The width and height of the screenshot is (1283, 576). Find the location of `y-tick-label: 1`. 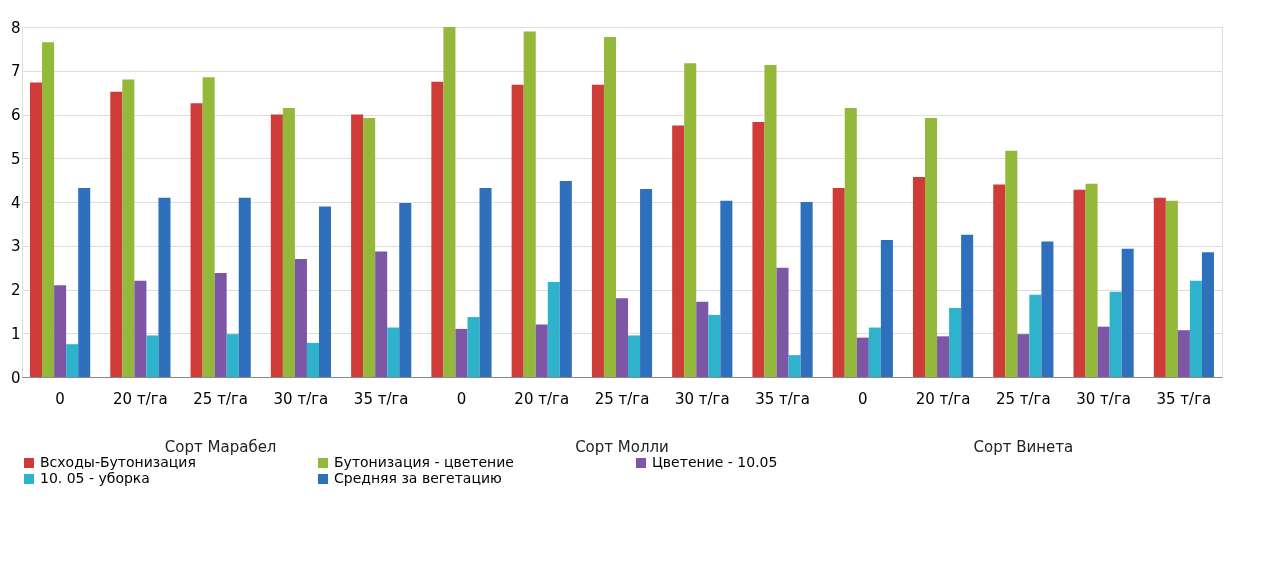

y-tick-label: 1 is located at coordinates (15, 333).